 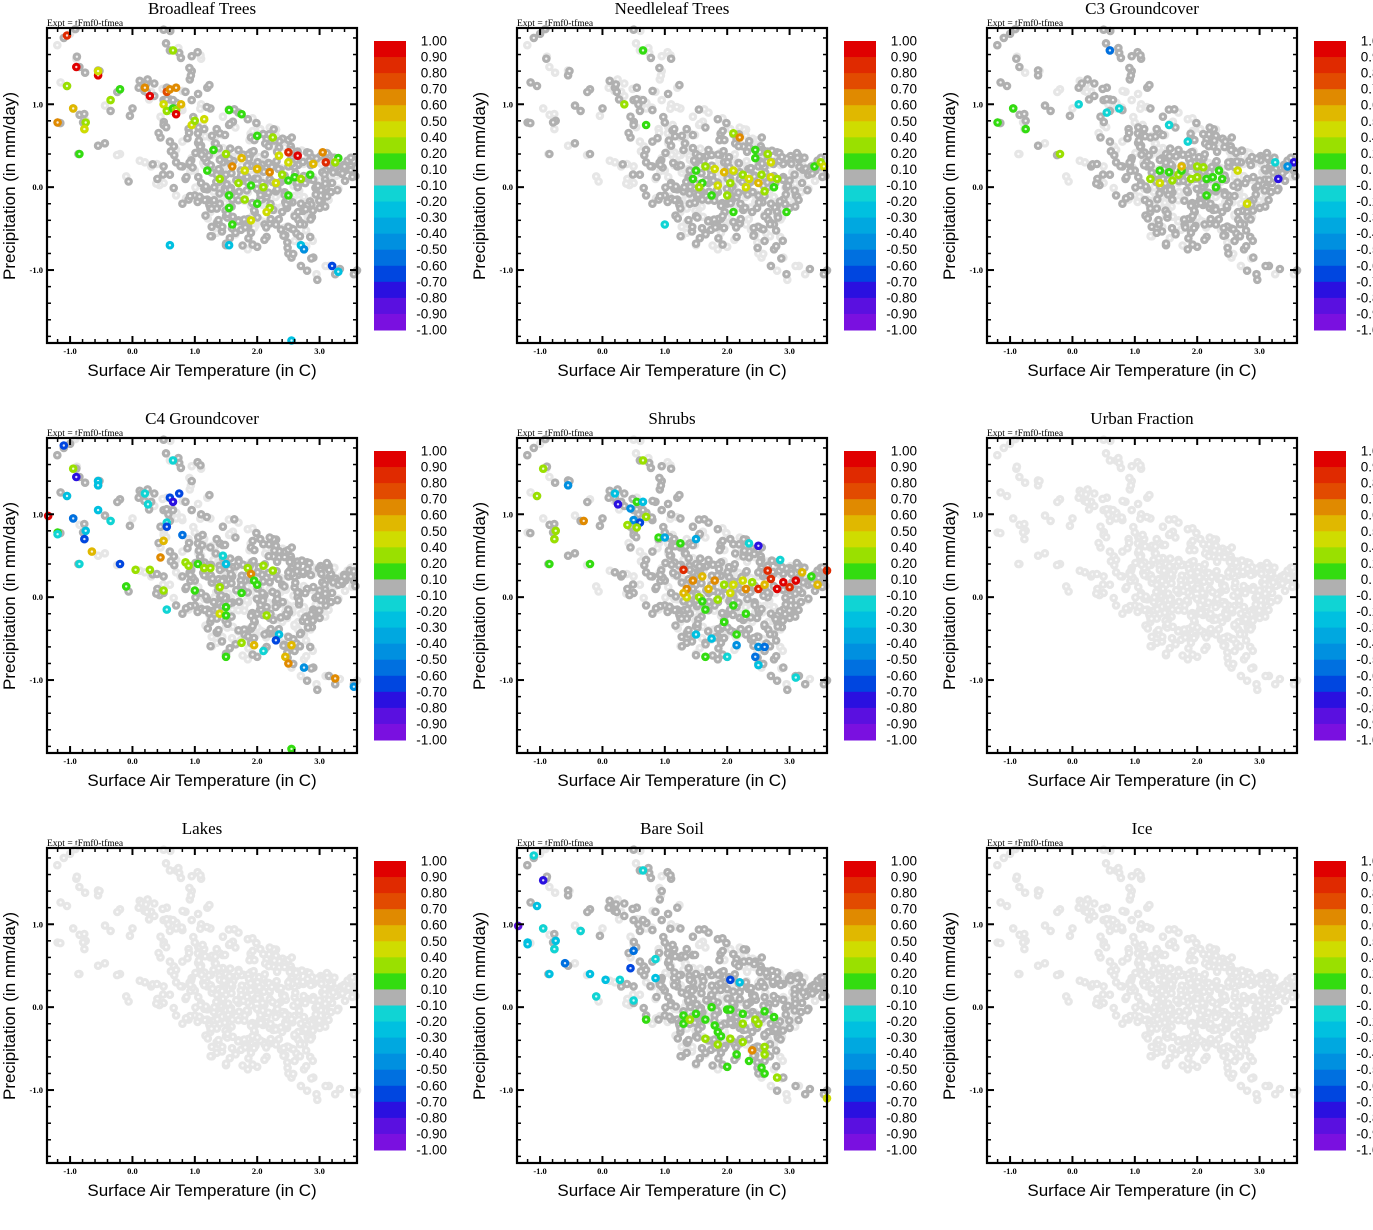 What do you see at coordinates (37, 104) in the screenshot?
I see `y-tick-label: 1.0` at bounding box center [37, 104].